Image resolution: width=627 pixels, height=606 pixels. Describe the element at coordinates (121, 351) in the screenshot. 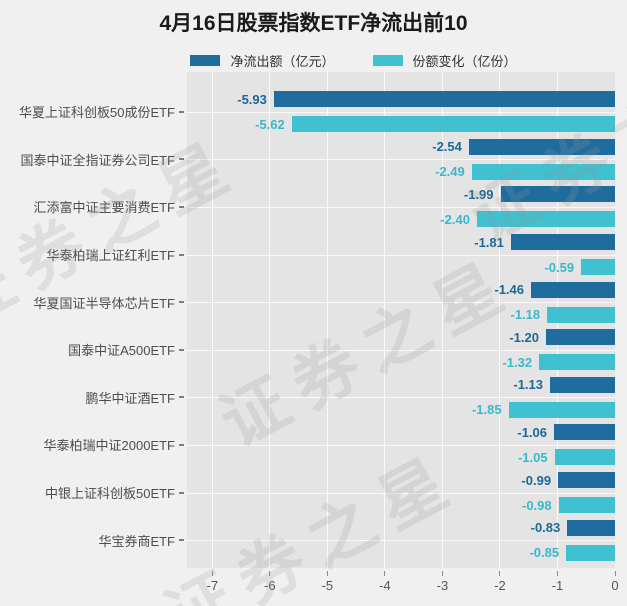

I see `category-label: 国泰中证A500ETF` at that location.